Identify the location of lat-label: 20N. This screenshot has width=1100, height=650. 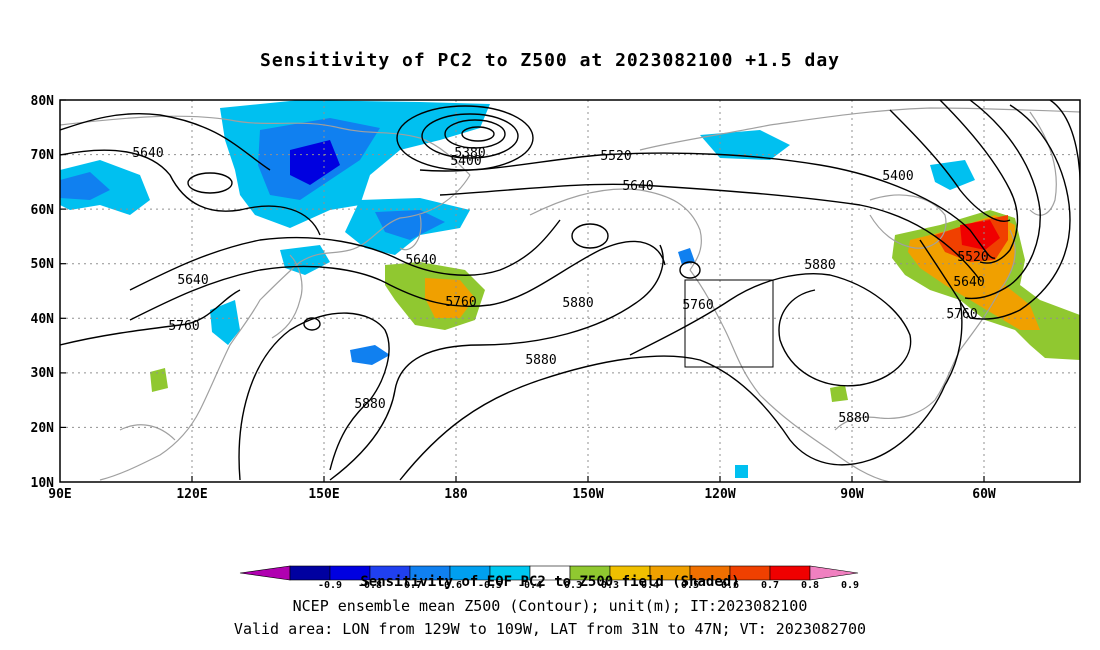
(43, 428).